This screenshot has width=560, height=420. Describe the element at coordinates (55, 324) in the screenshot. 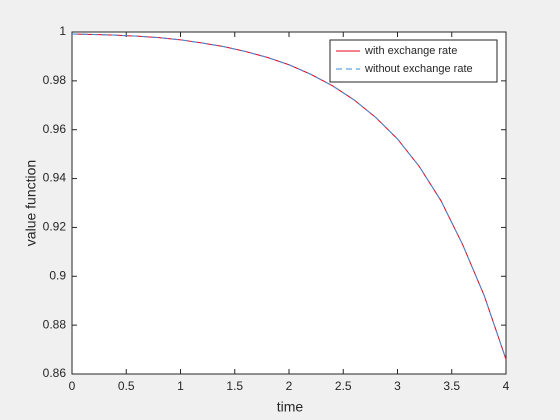

I see `y-tick-label: 0.88` at that location.